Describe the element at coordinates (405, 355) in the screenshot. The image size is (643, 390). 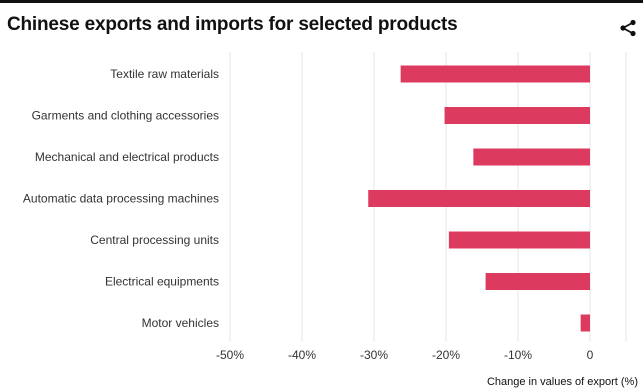
I see `x-tick-labels: -50% -40% -30% -20% -10% 0` at that location.